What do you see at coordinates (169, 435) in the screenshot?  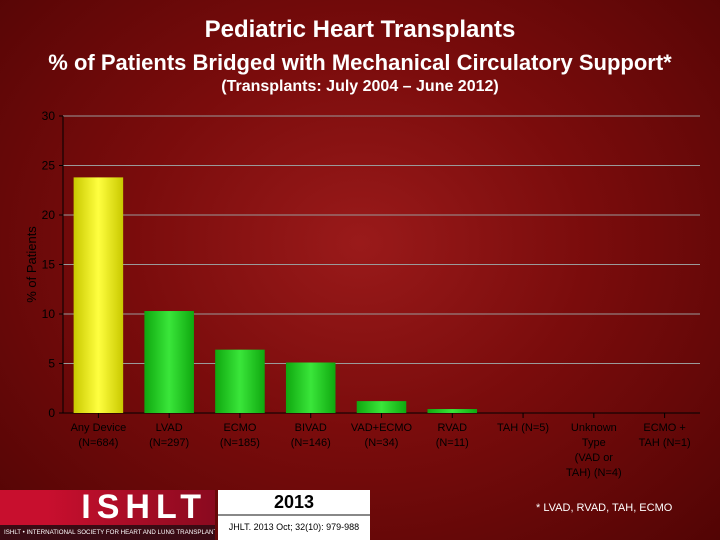 I see `x-tick-label: LVAD (N=297)` at bounding box center [169, 435].